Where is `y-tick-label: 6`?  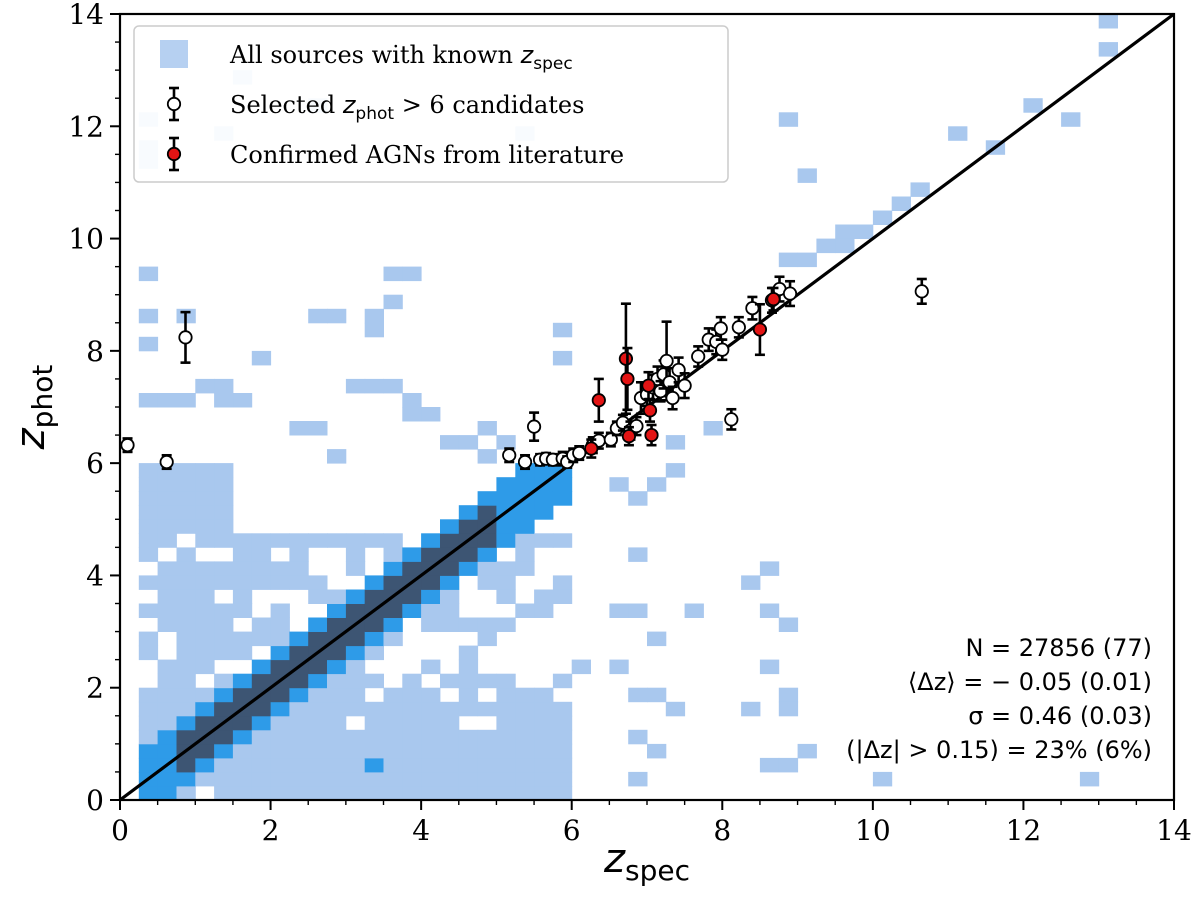 y-tick-label: 6 is located at coordinates (95, 463).